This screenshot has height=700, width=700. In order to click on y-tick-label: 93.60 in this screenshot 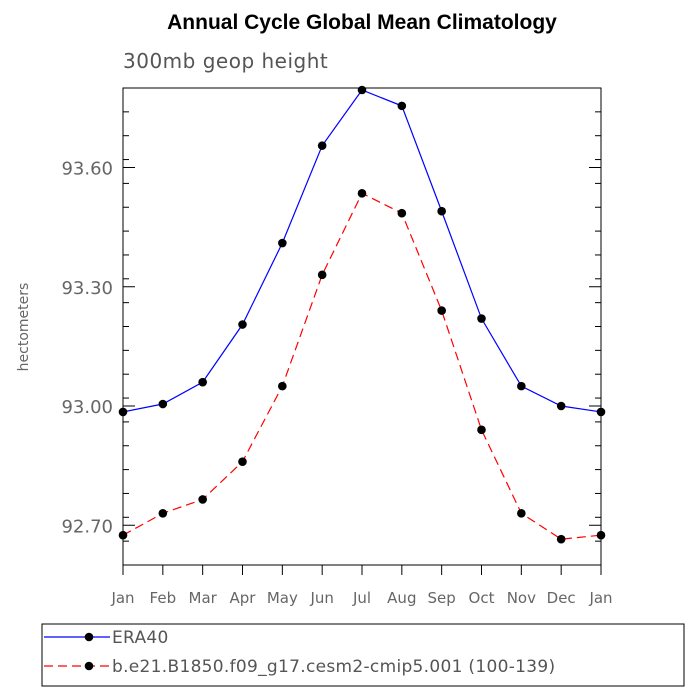, I will do `click(87, 169)`.